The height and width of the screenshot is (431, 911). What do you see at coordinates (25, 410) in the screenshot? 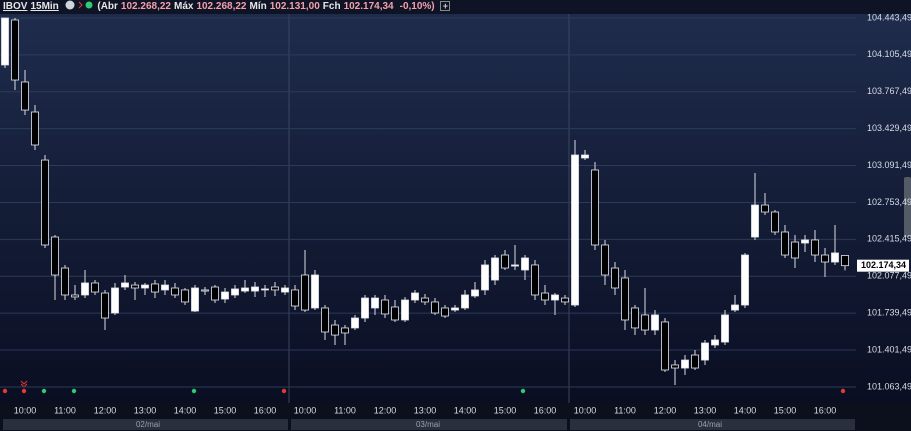
I see `x-tick-label: 10:00` at bounding box center [25, 410].